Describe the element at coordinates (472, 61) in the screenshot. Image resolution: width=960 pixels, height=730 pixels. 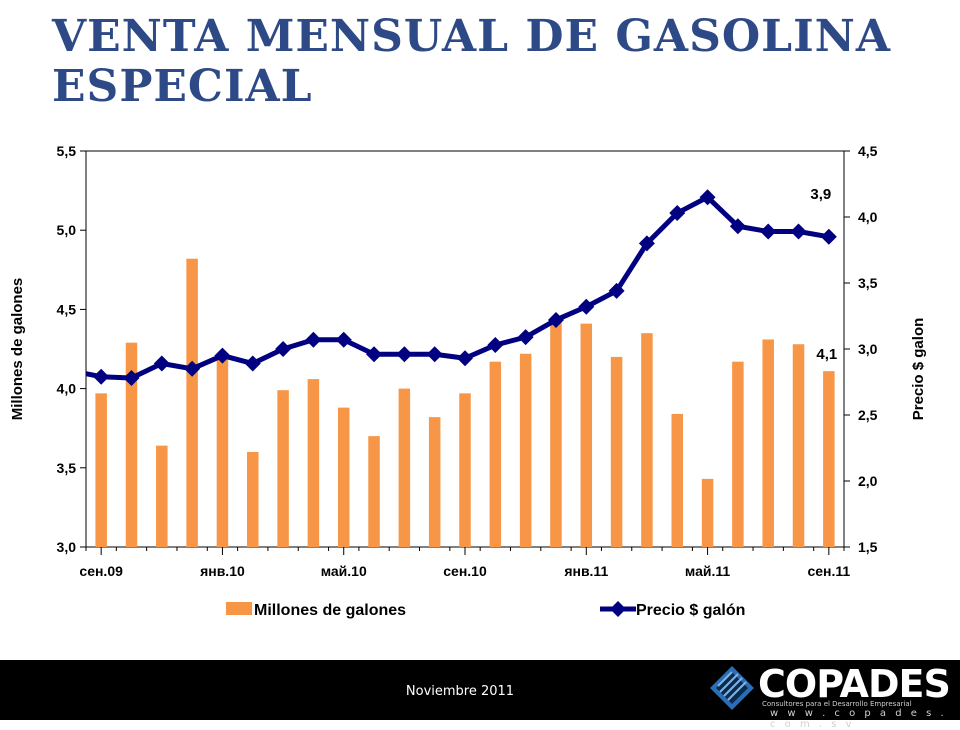
I see `slide-title: VENTA MENSUAL DE GASOLINA ESPECIAL` at that location.